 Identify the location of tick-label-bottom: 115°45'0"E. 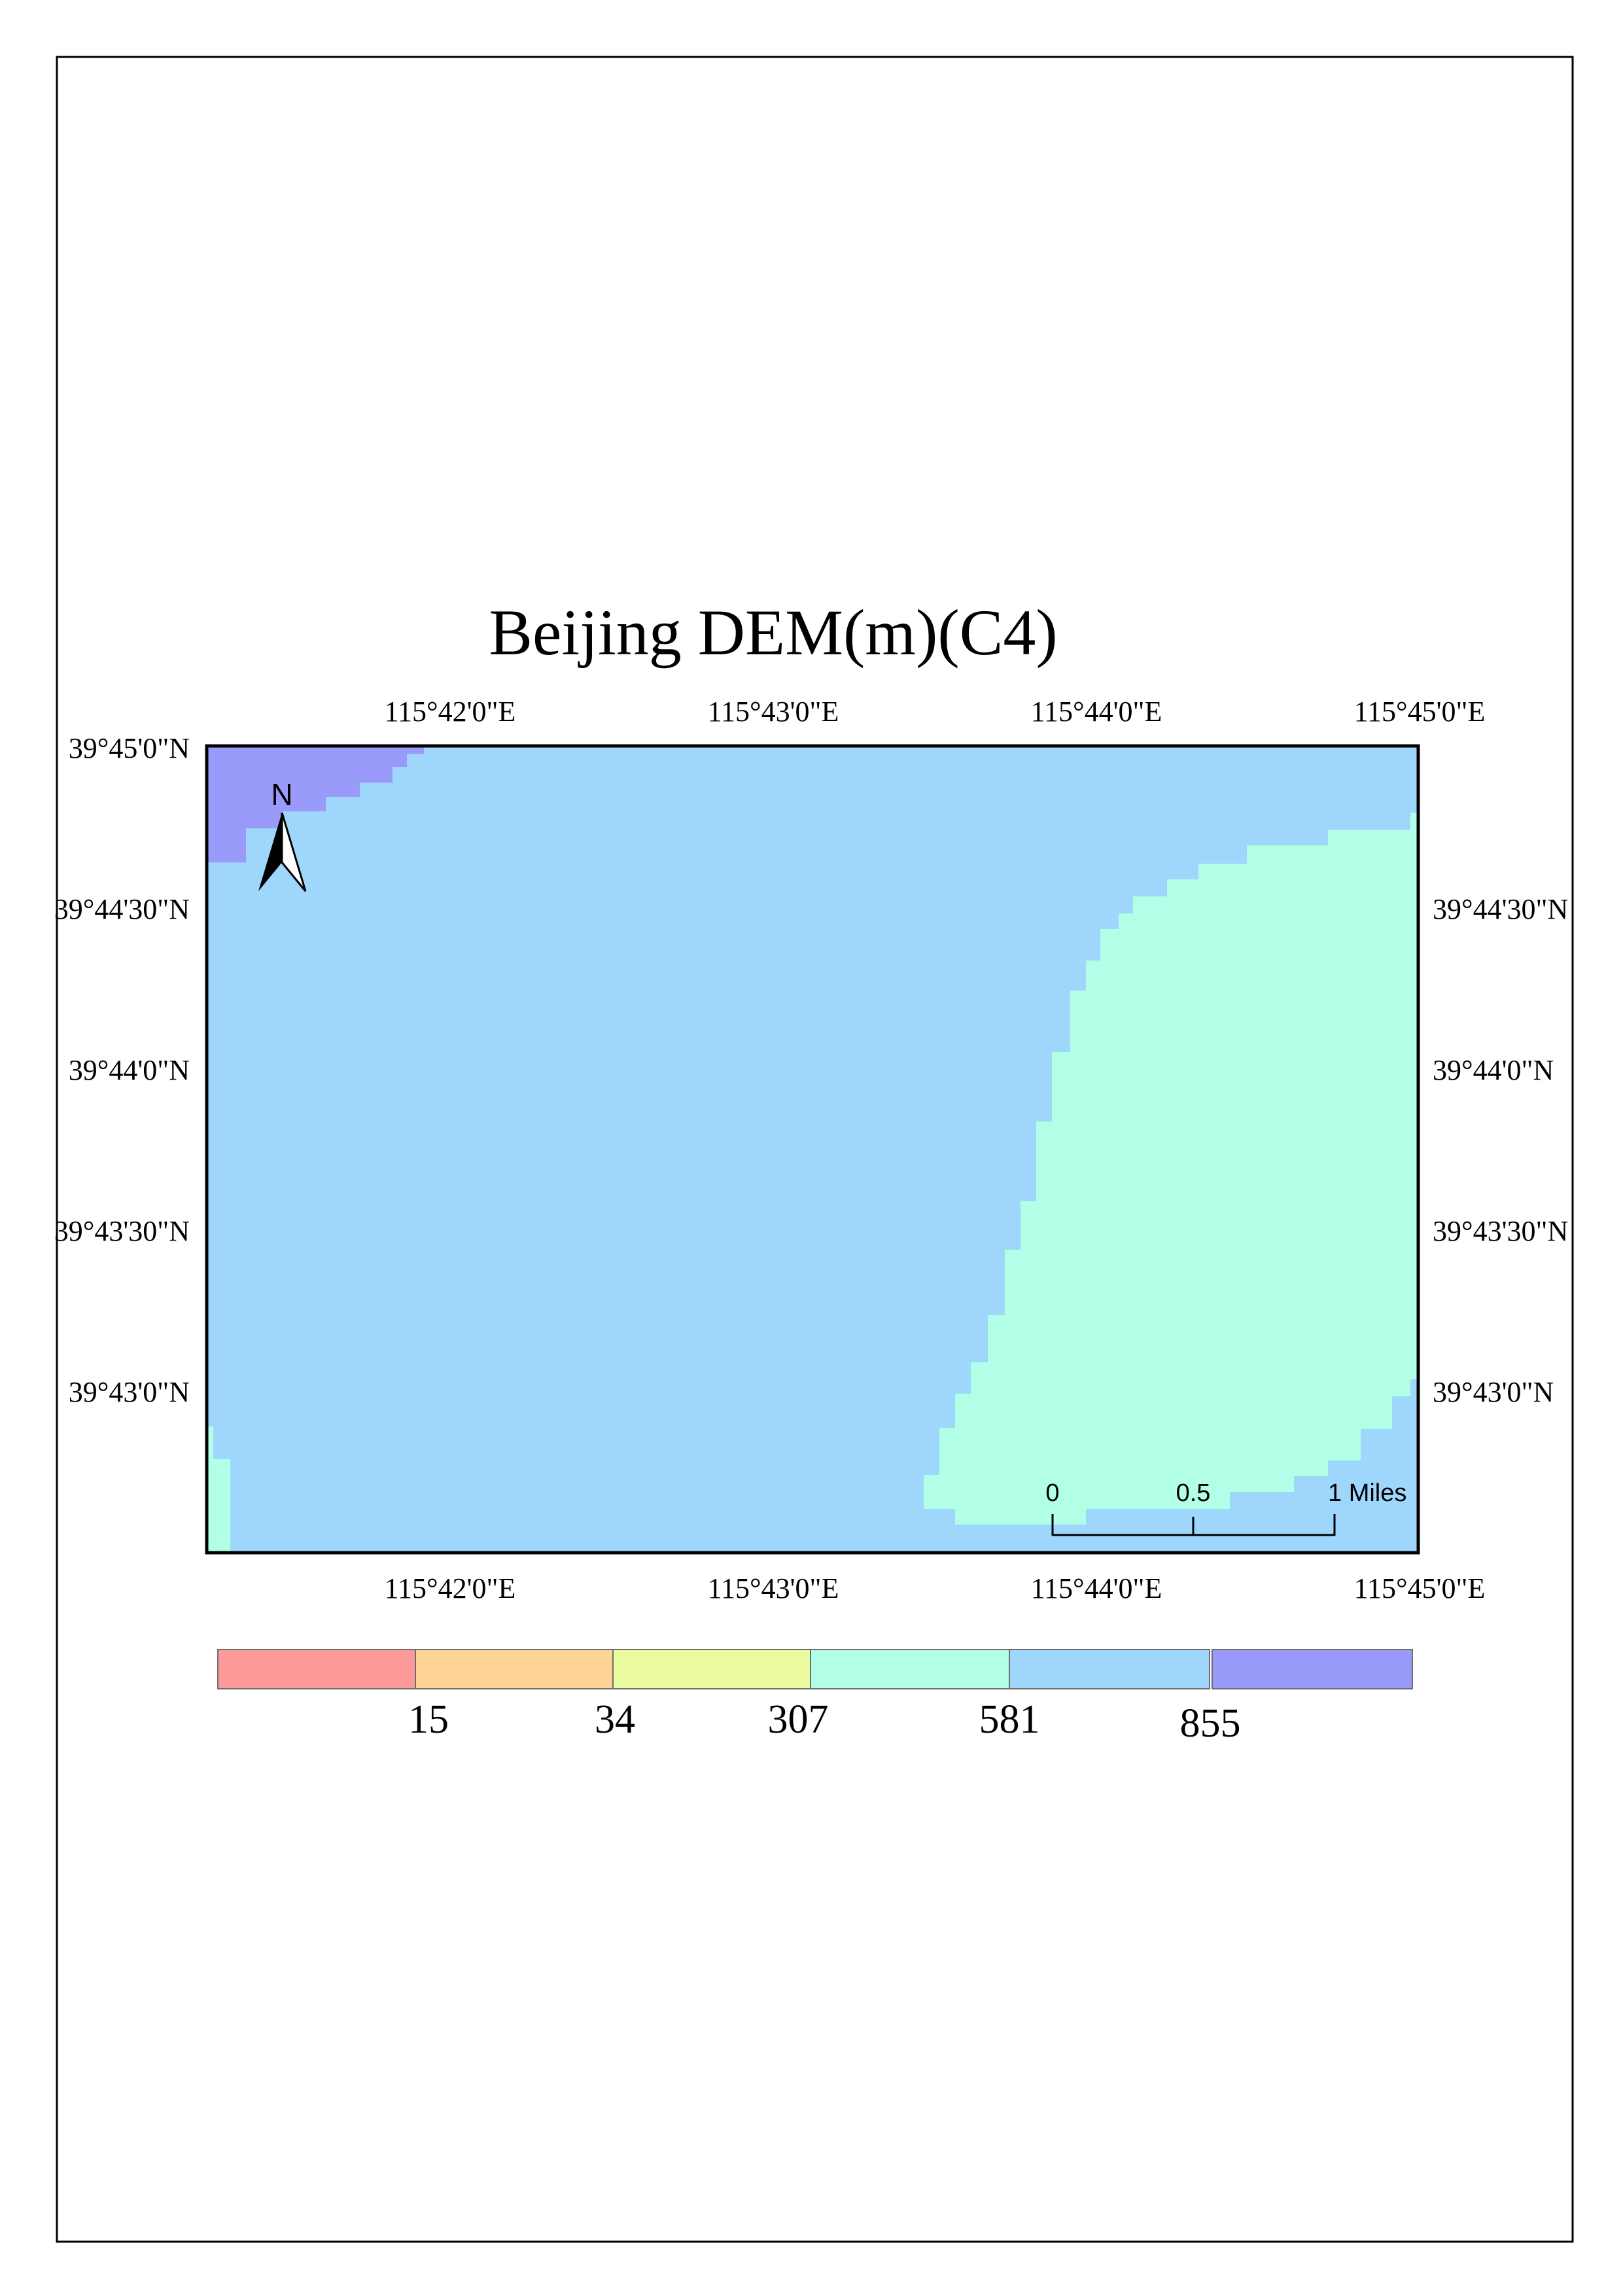
(1420, 1588).